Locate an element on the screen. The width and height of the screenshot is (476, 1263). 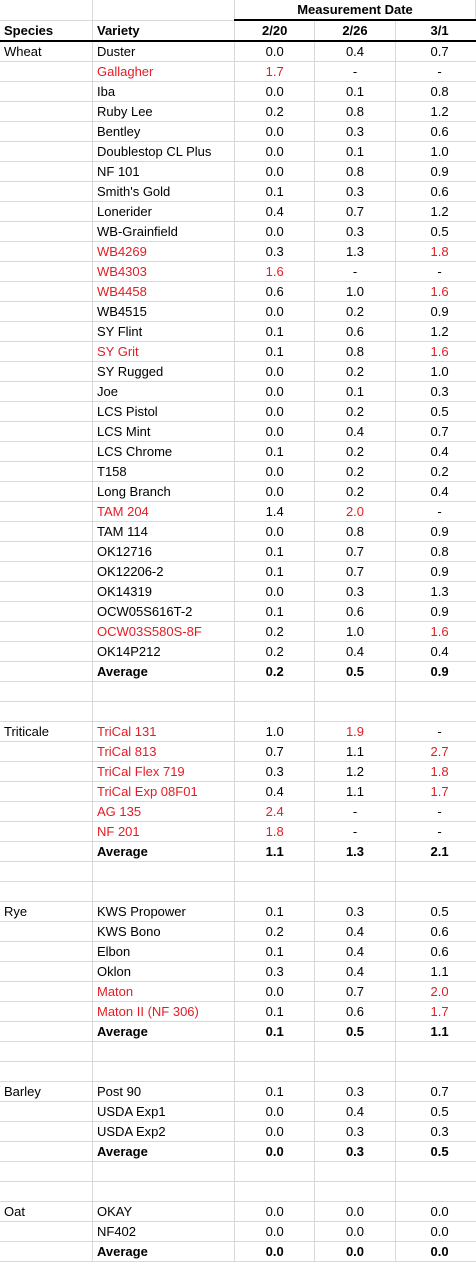
value-cell: 1.3 is located at coordinates (355, 251).